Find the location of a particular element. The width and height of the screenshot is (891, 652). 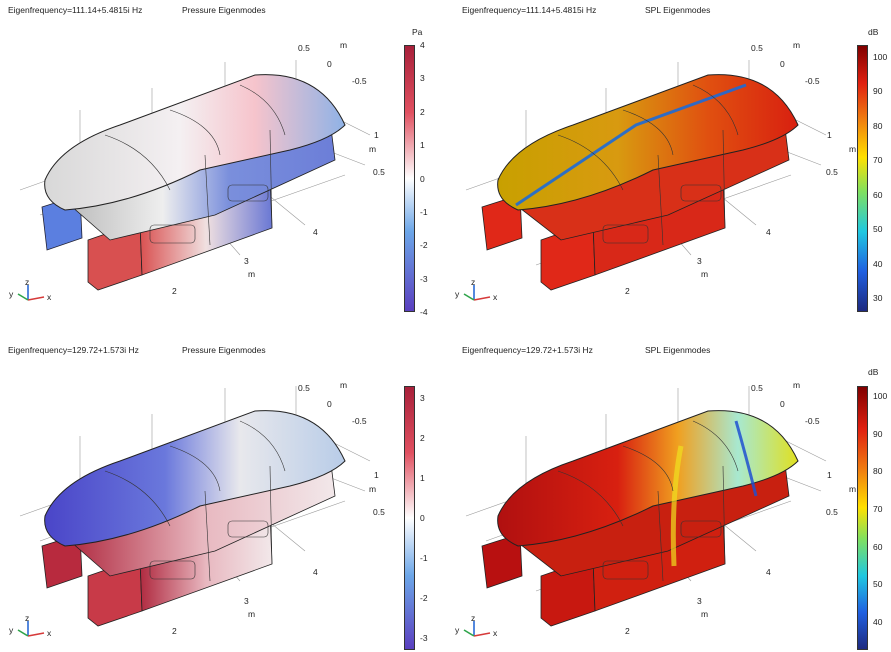

colorbar-unit: Pa is located at coordinates (417, 32).